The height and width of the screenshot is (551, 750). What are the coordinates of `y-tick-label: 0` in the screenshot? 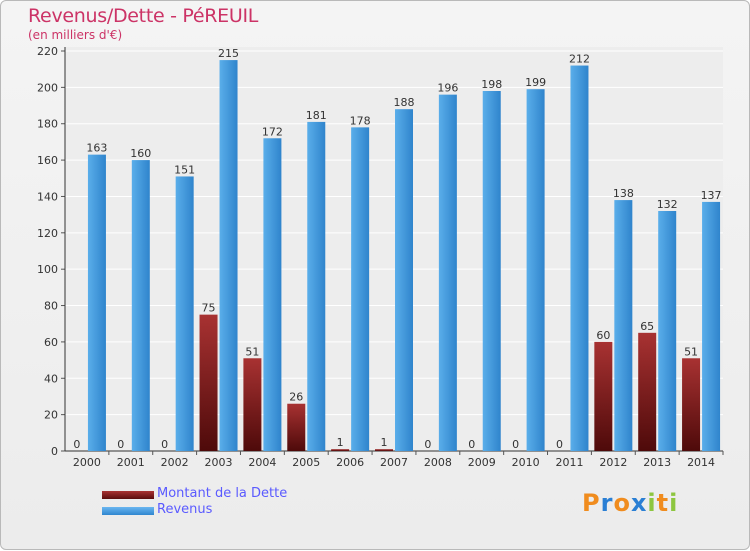 It's located at (54, 451).